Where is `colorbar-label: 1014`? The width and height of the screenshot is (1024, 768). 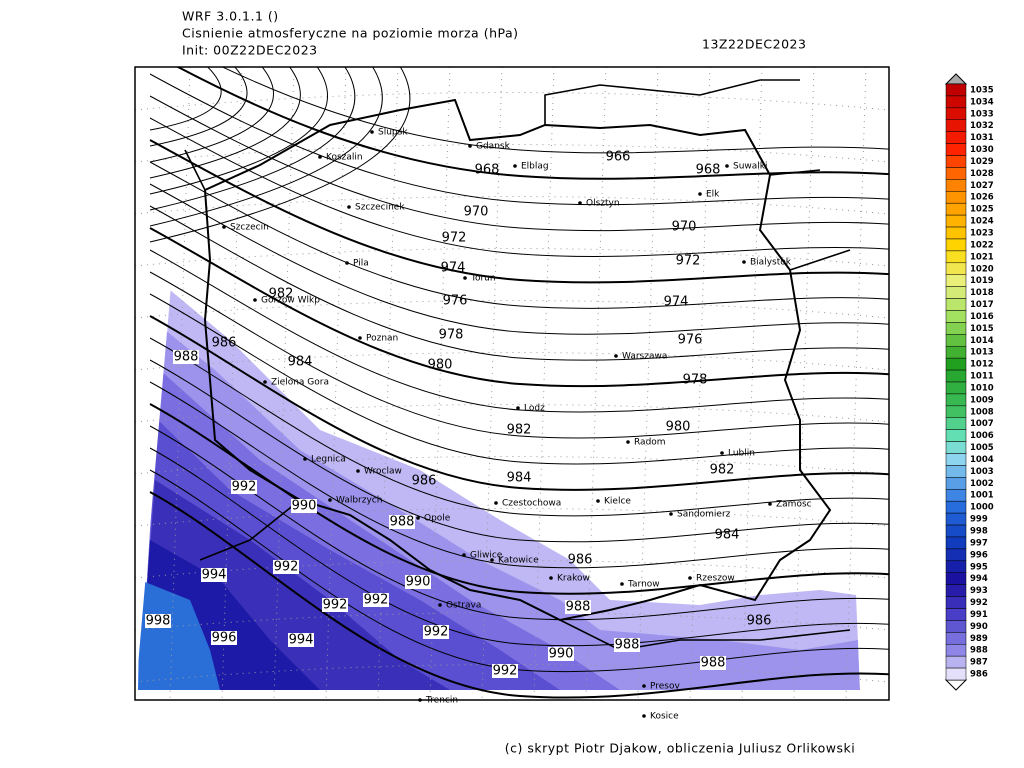
colorbar-label: 1014 is located at coordinates (982, 341).